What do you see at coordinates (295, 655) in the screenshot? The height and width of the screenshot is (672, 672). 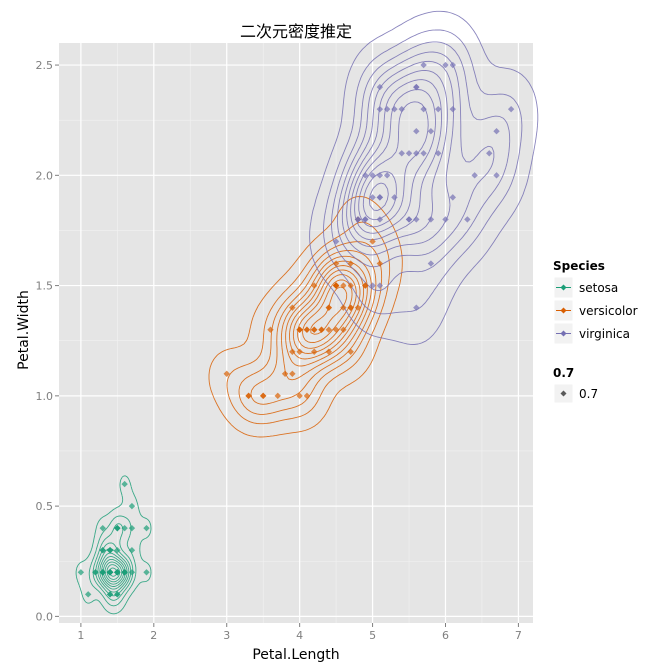 I see `x-axis-title: Petal.Length` at bounding box center [295, 655].